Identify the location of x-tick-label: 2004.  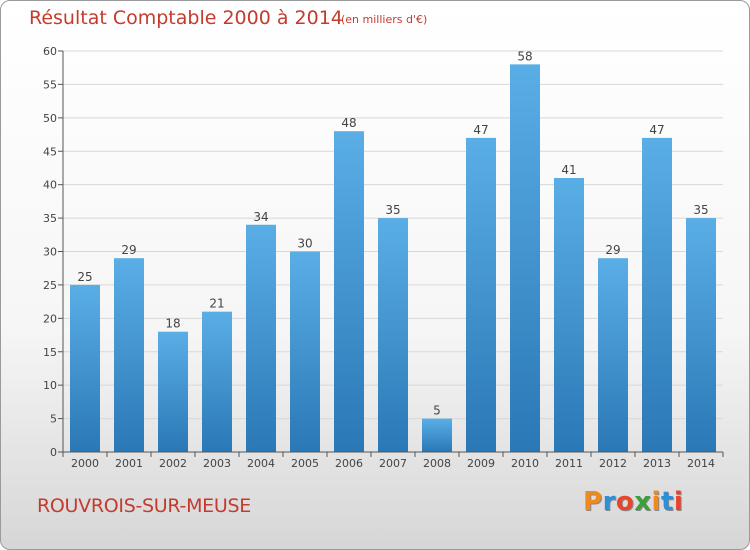
(261, 463).